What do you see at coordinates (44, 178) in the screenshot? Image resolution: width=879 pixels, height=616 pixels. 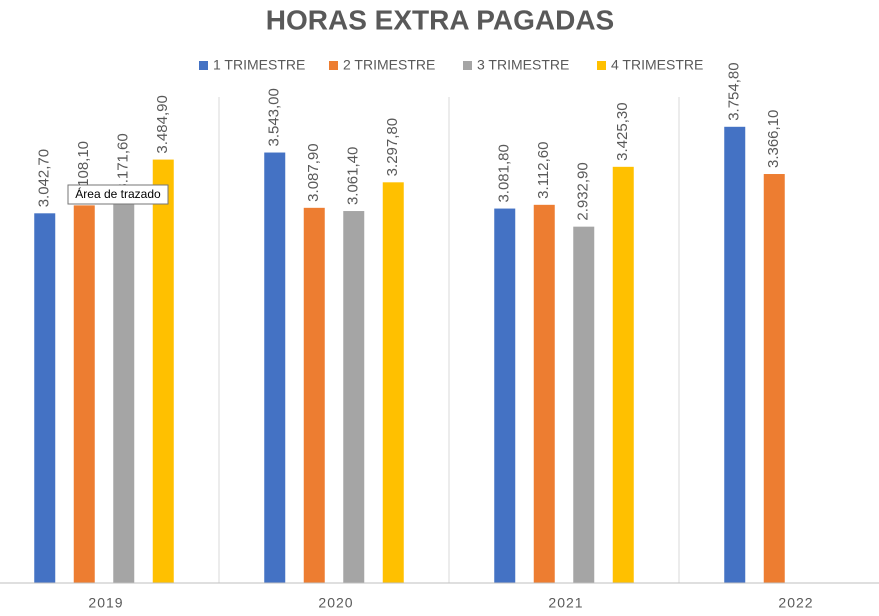 I see `data-label: 3.042,70` at bounding box center [44, 178].